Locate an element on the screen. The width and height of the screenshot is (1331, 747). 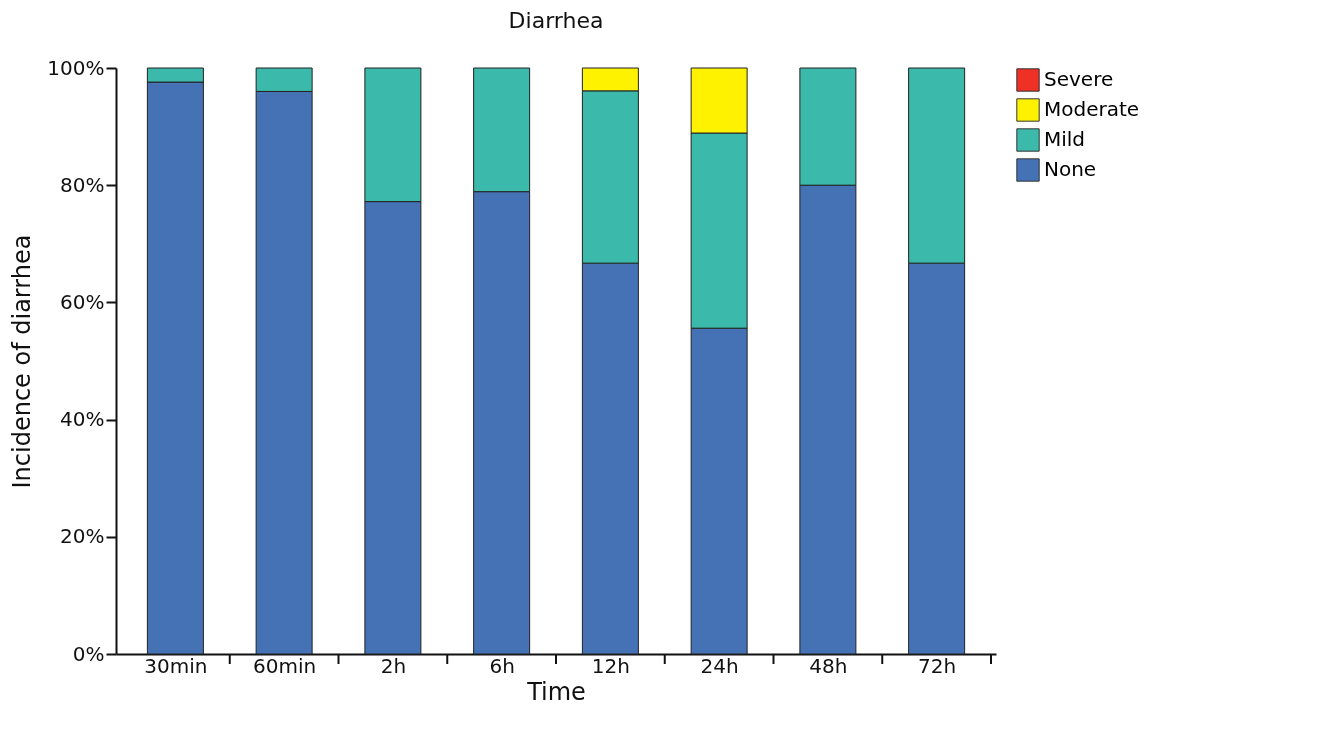
x-tick-label: 24h is located at coordinates (719, 665).